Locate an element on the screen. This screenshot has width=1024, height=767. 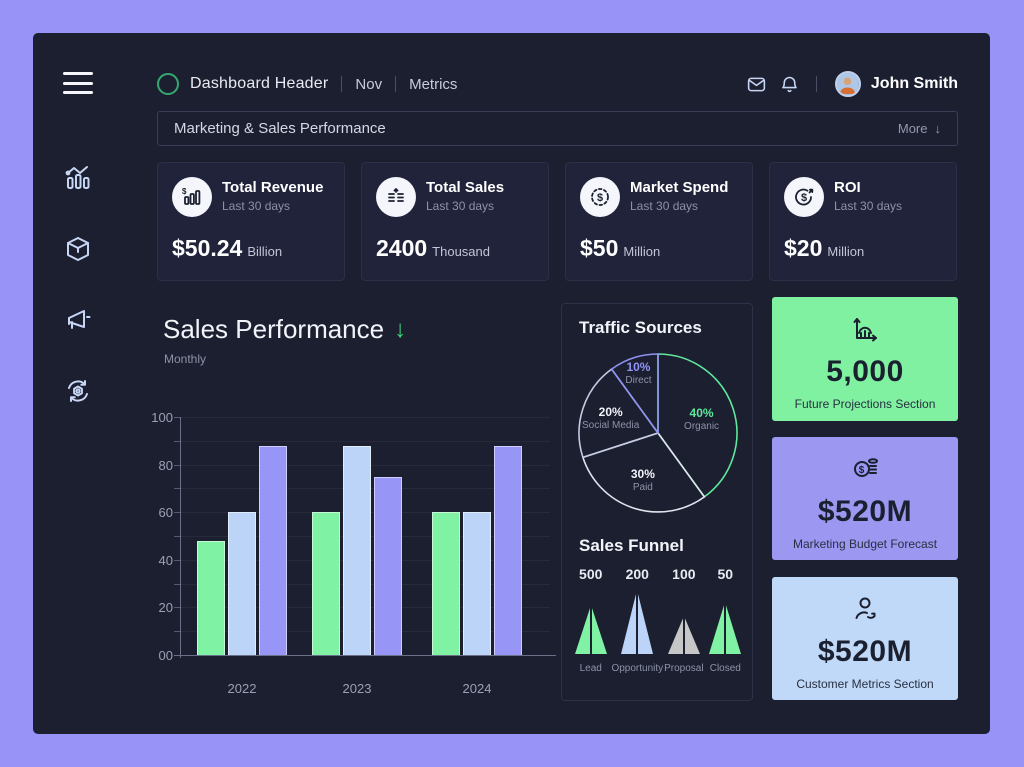
analytics-icon is located at coordinates (78, 178).